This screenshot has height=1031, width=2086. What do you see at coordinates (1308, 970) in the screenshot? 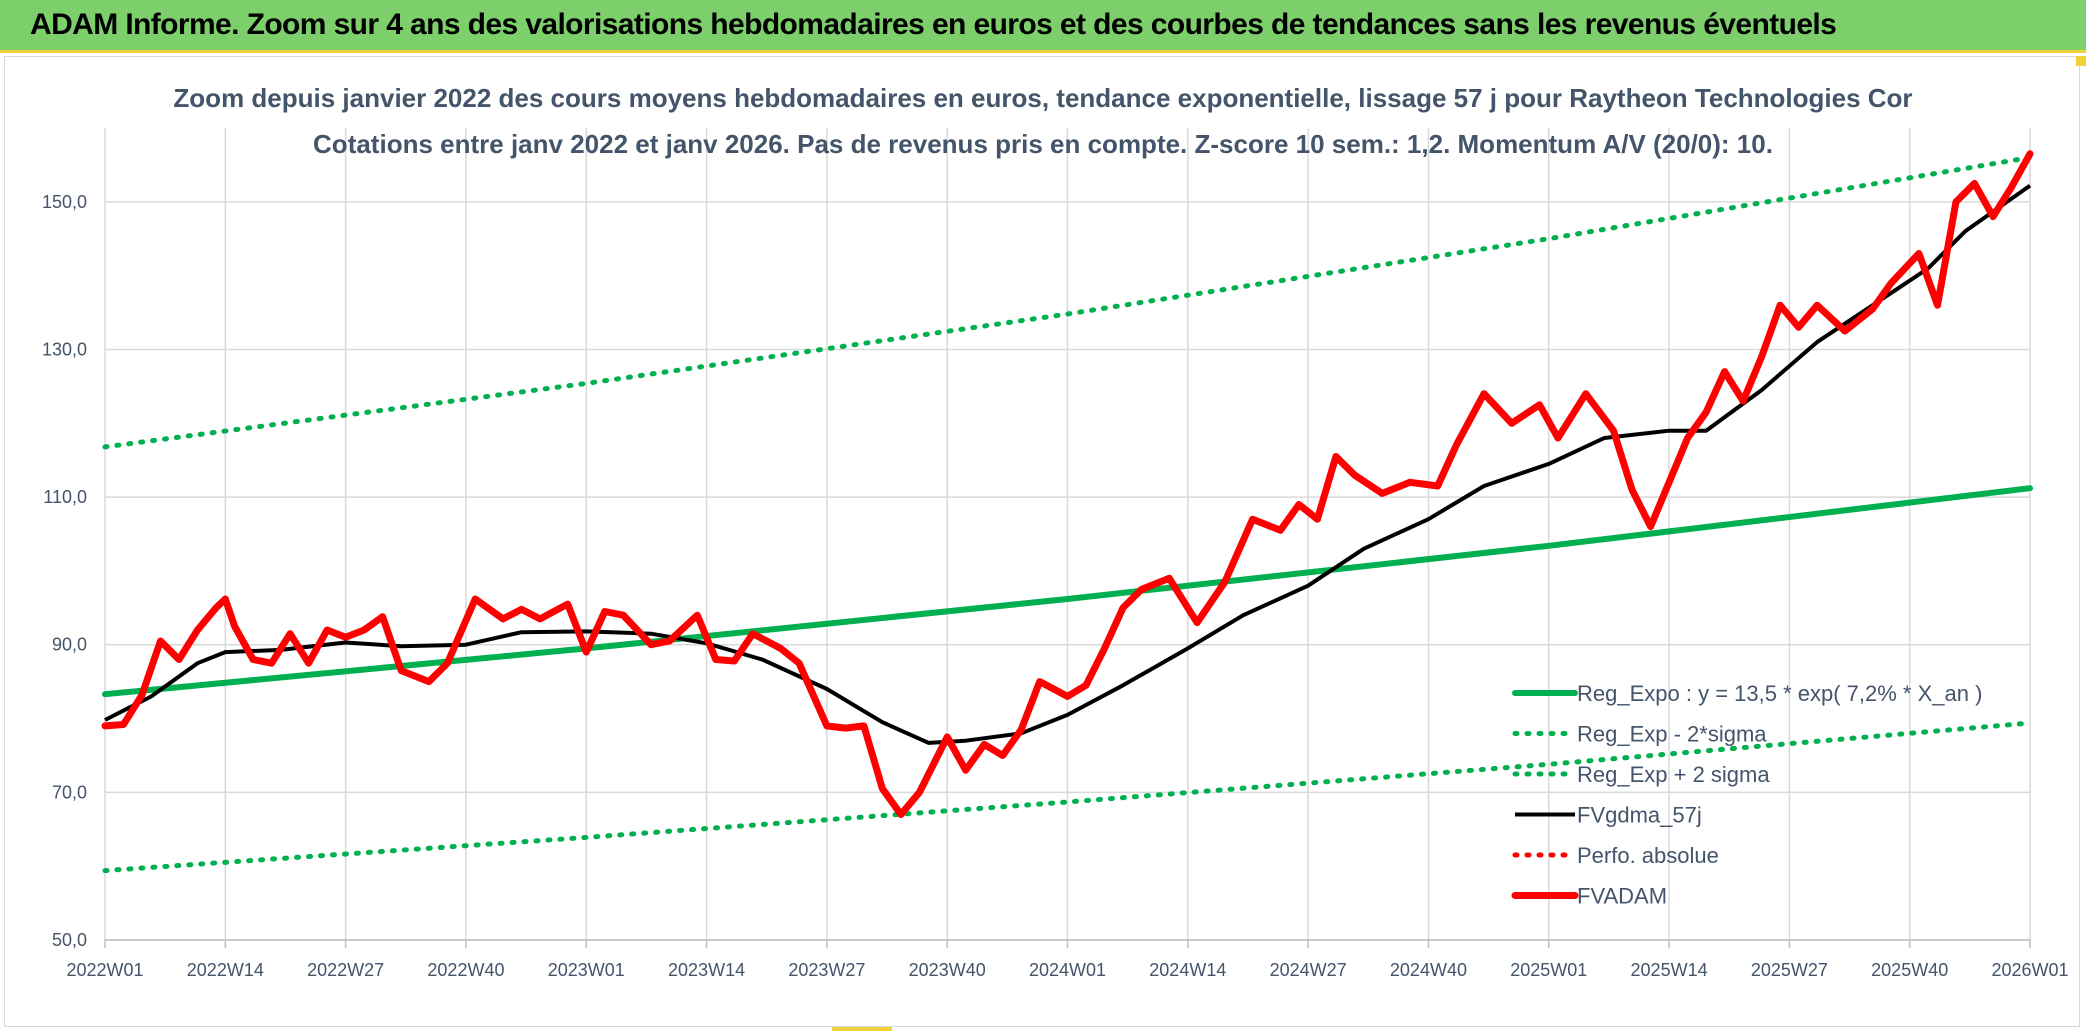
I see `x-tick-label: 2024W27` at bounding box center [1308, 970].